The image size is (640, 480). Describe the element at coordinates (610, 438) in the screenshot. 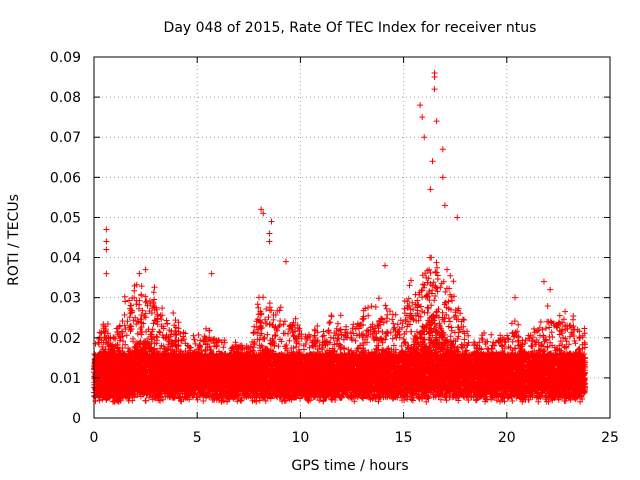

I see `x-tick-label: 25` at that location.